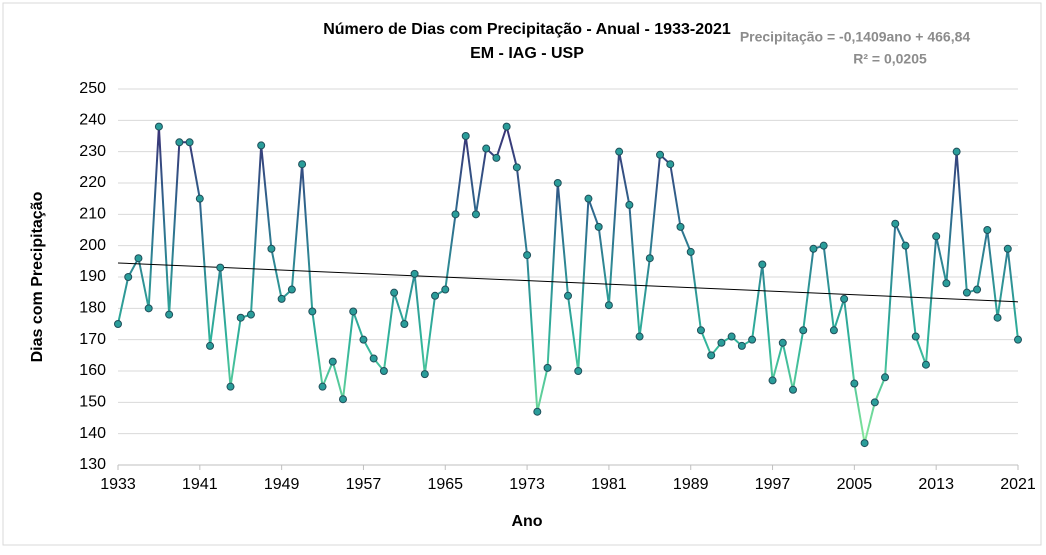 This screenshot has width=1046, height=555. What do you see at coordinates (92, 214) in the screenshot?
I see `y-tick-label: 210` at bounding box center [92, 214].